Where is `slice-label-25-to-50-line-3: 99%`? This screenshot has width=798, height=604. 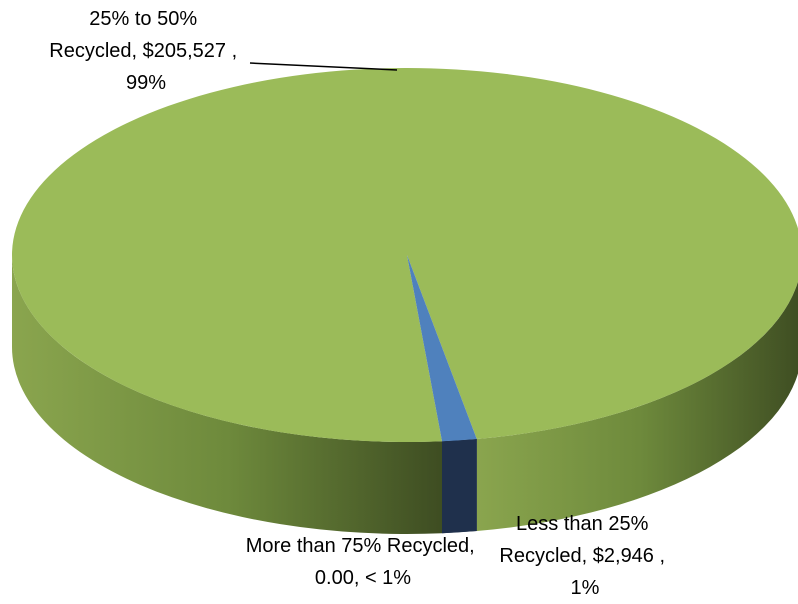
slice-label-25-to-50-line-3: 99% is located at coordinates (146, 83).